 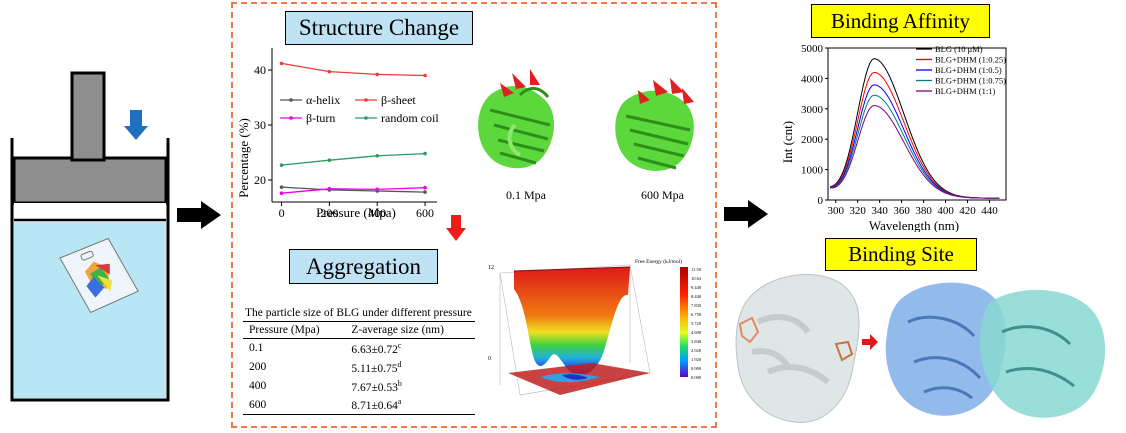 What do you see at coordinates (284, 330) in the screenshot?
I see `table-header-pressure: Pressure (Mpa)` at bounding box center [284, 330].